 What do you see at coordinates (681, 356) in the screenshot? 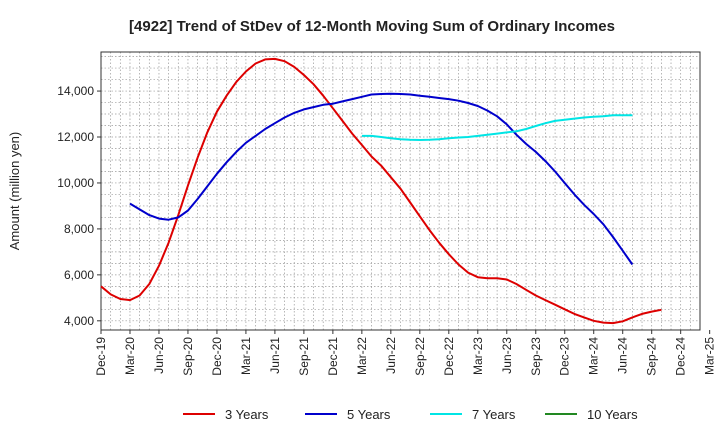
I see `x-tick-label: Dec-24` at bounding box center [681, 356].